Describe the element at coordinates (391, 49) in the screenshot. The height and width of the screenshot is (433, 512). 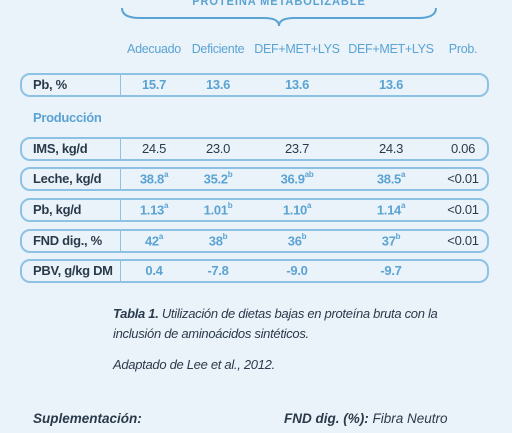
I see `column-header-def-met-lys-2: DEF+MET+LYS` at that location.